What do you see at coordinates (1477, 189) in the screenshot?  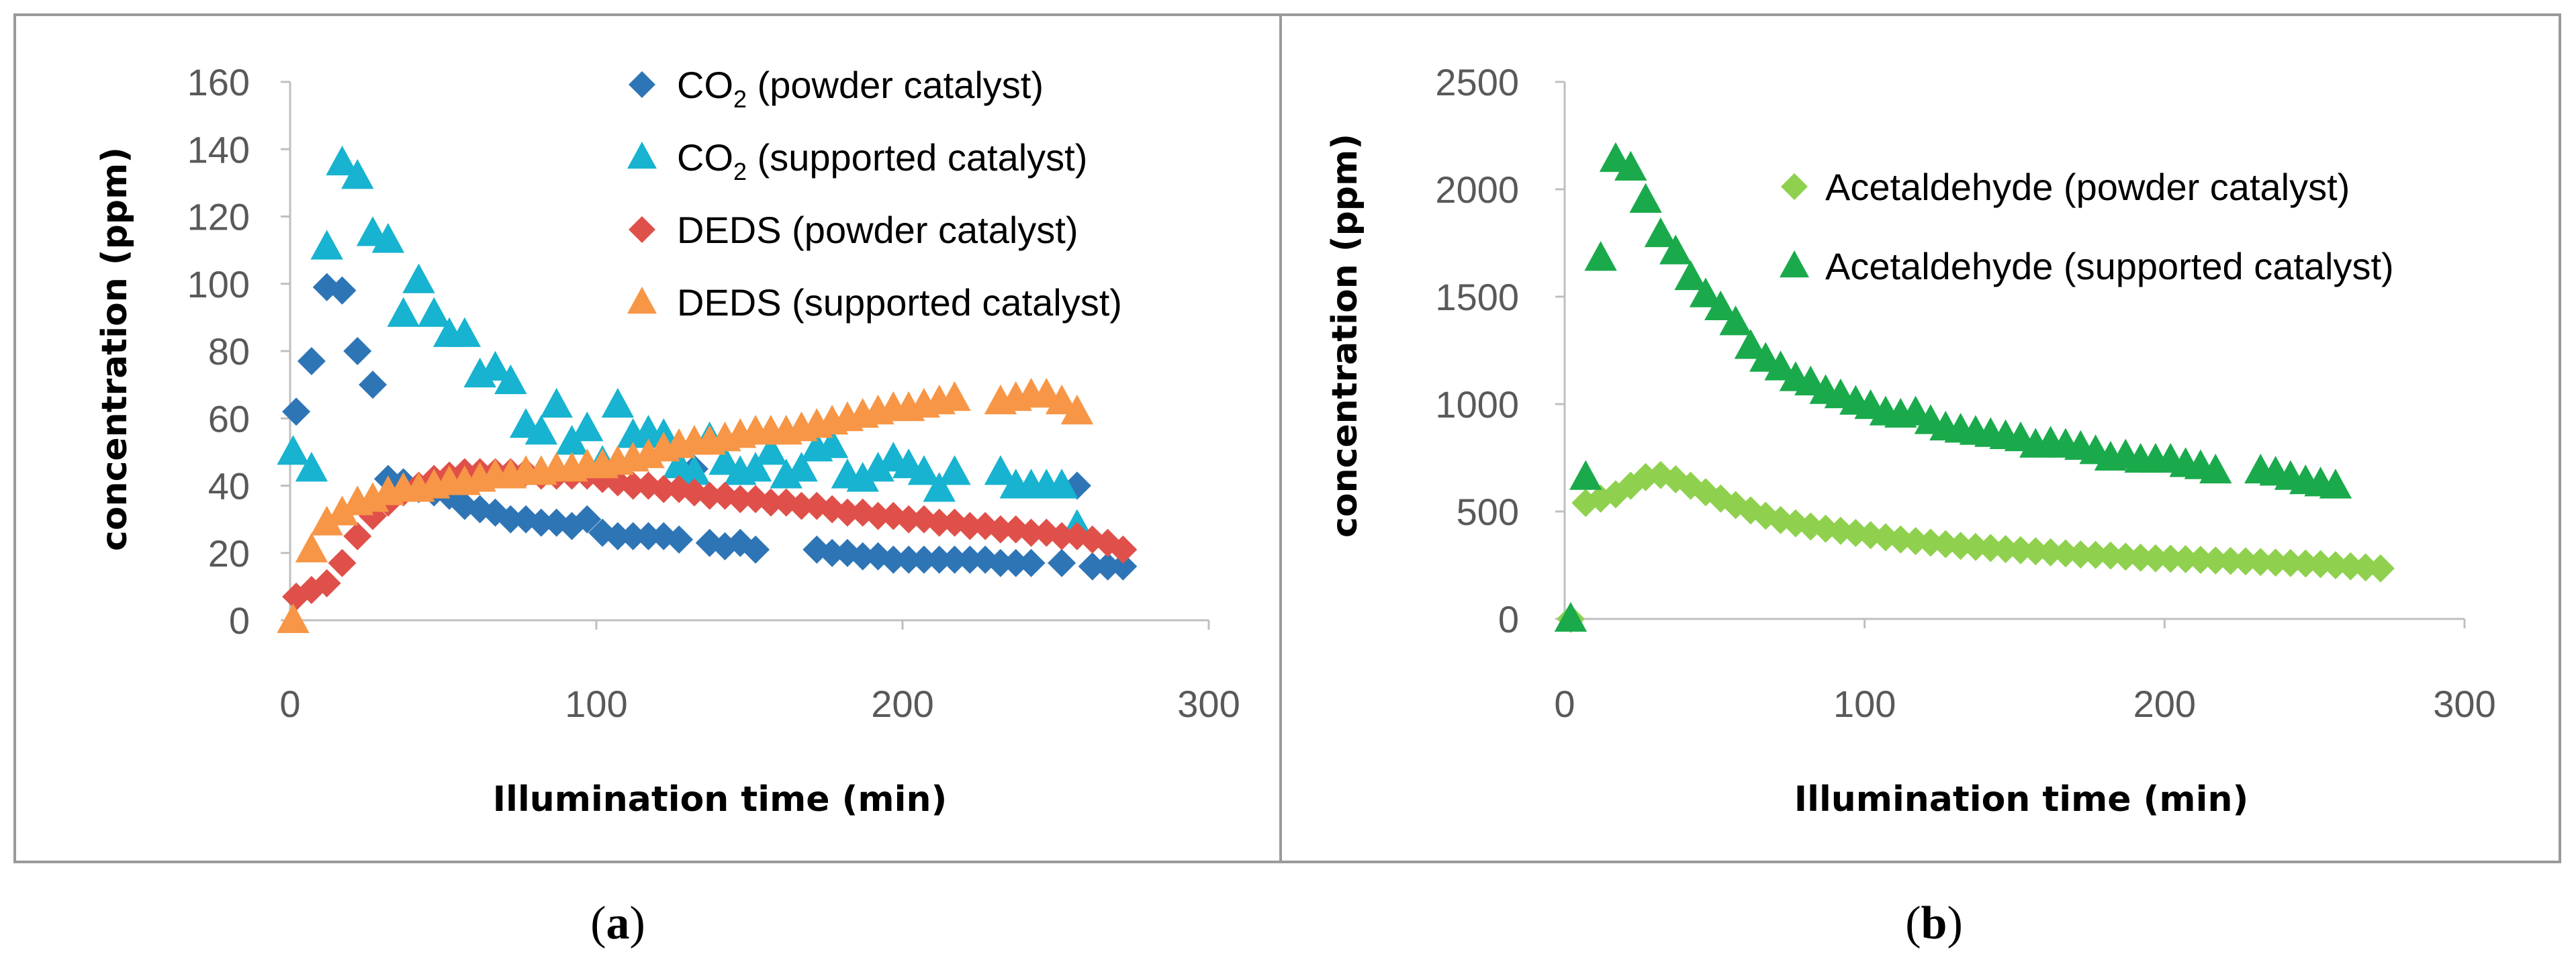 I see `chart-b-y-tick-label: 2000` at bounding box center [1477, 189].